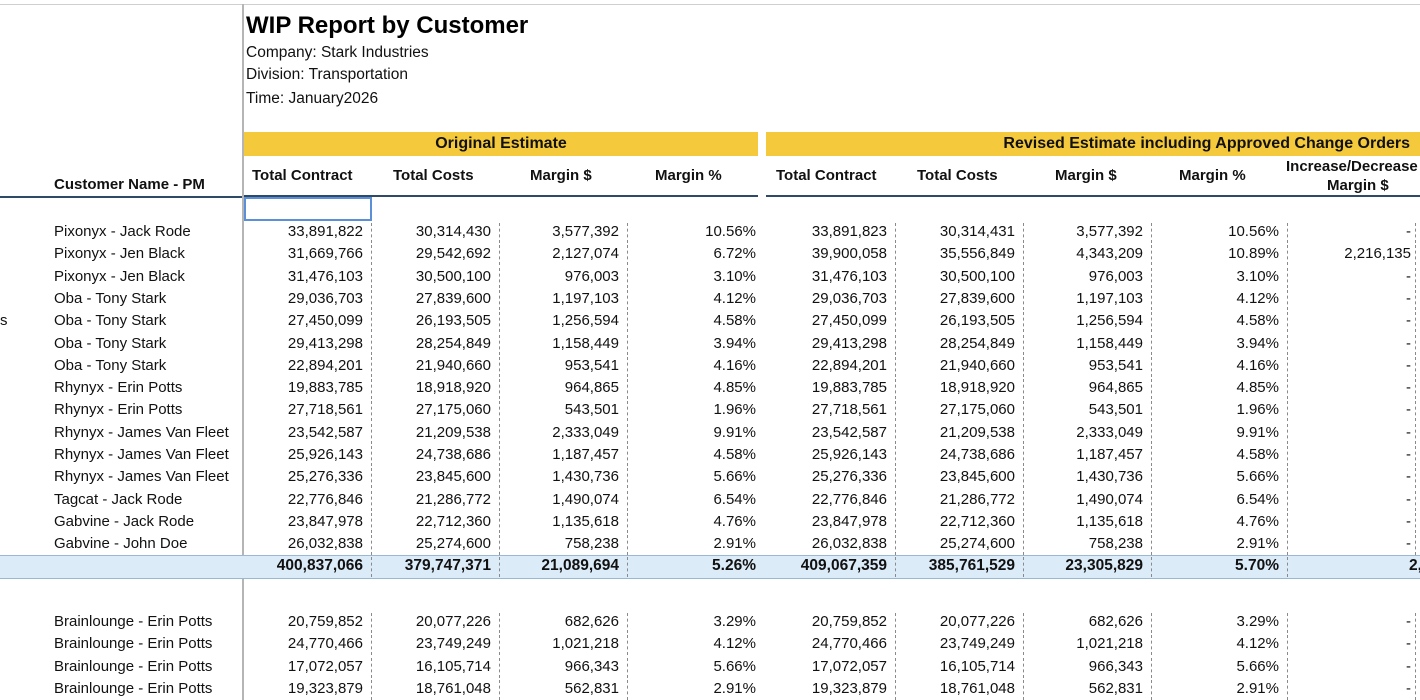 The height and width of the screenshot is (700, 1420). I want to click on orig-pct-cell: 3.29%, so click(734, 621).